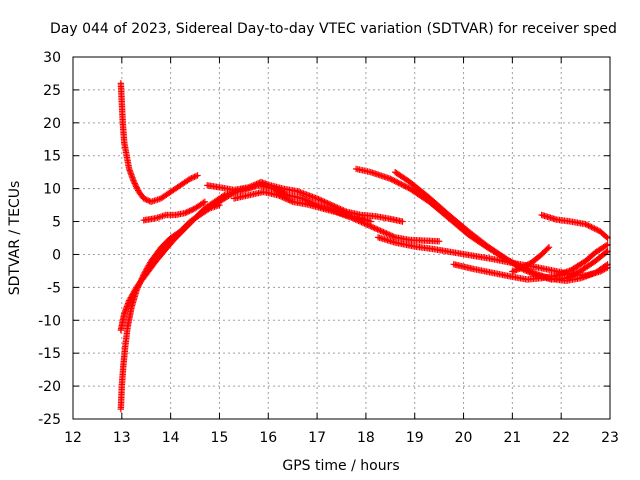 This screenshot has width=640, height=480. Describe the element at coordinates (464, 438) in the screenshot. I see `x-tick-label: 20` at that location.